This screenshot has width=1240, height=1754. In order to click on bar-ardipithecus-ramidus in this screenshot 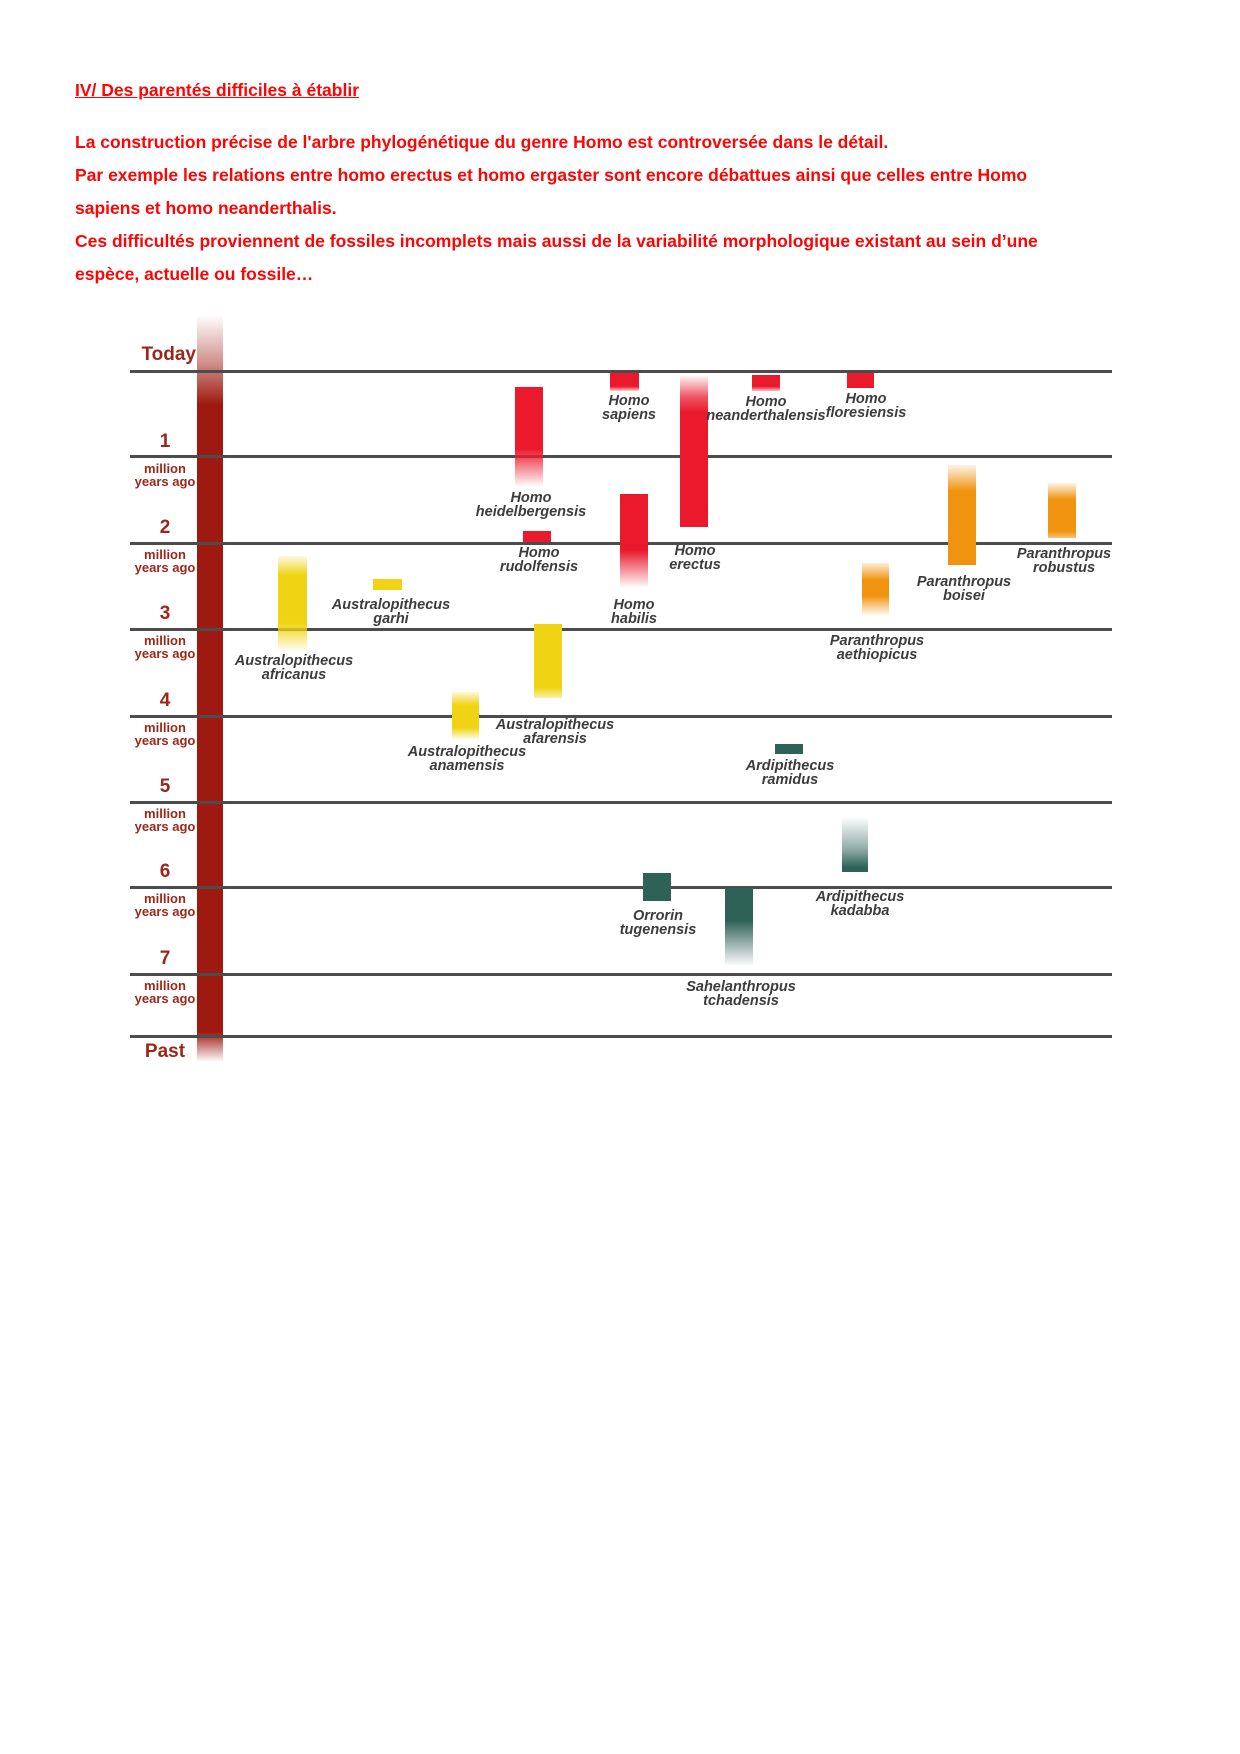, I will do `click(789, 749)`.